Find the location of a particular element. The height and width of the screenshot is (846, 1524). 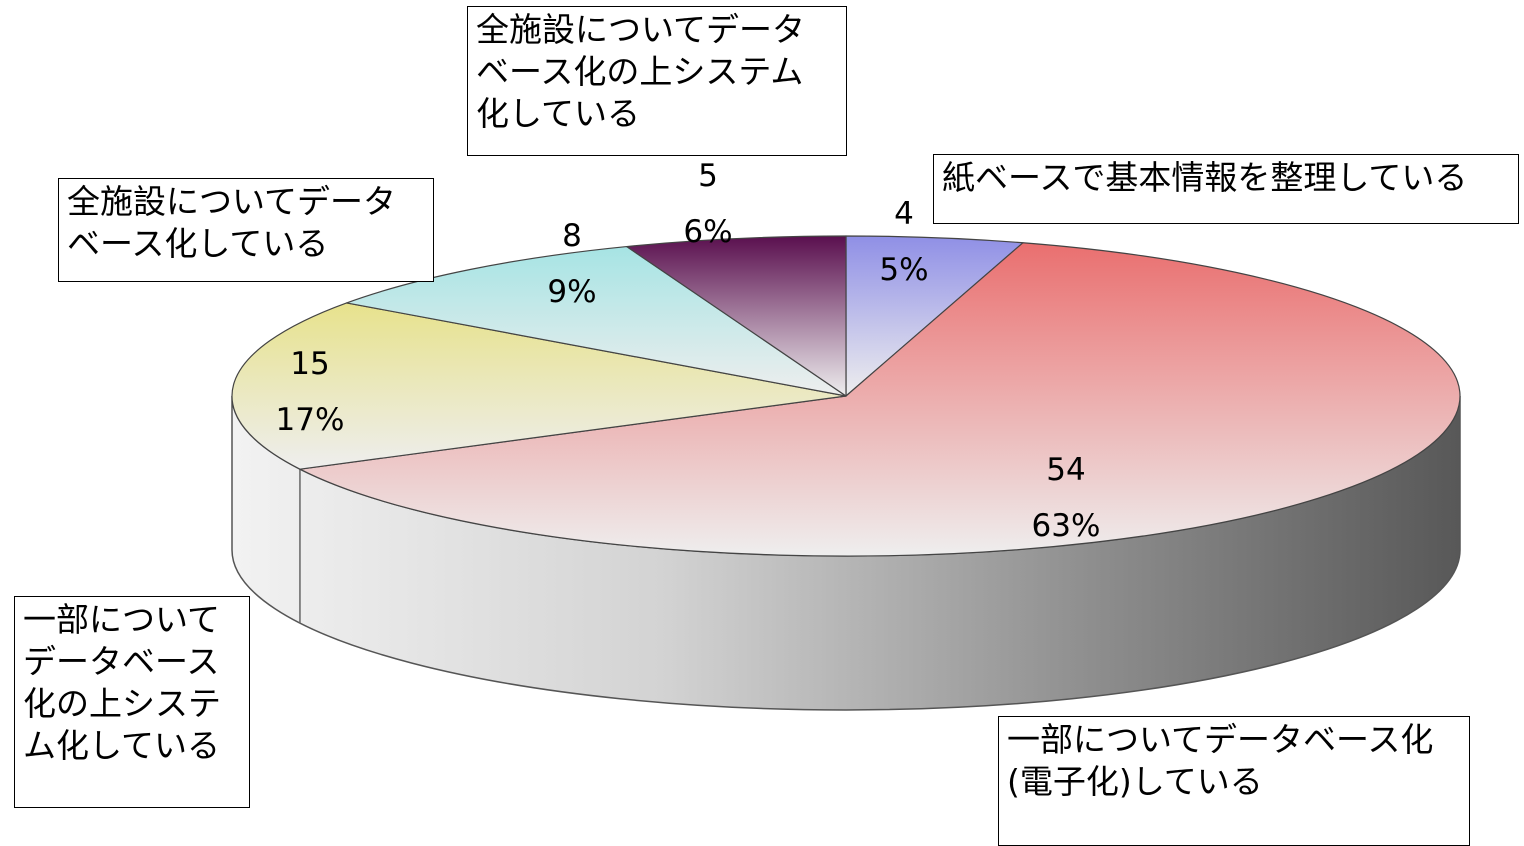

slice-label-paper-based: 4 5% is located at coordinates (904, 242).